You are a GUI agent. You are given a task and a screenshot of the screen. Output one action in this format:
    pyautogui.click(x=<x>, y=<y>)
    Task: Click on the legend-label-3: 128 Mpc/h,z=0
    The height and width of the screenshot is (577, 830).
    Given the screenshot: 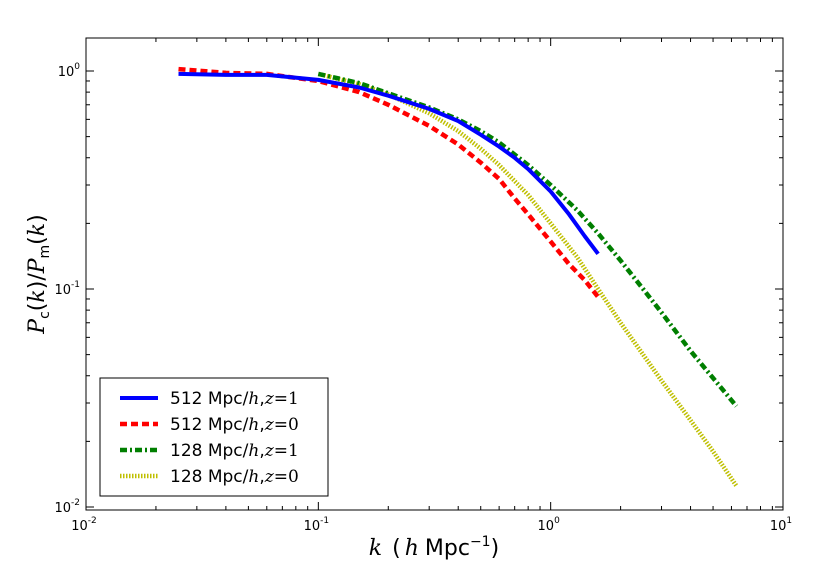 What is the action you would take?
    pyautogui.click(x=234, y=477)
    